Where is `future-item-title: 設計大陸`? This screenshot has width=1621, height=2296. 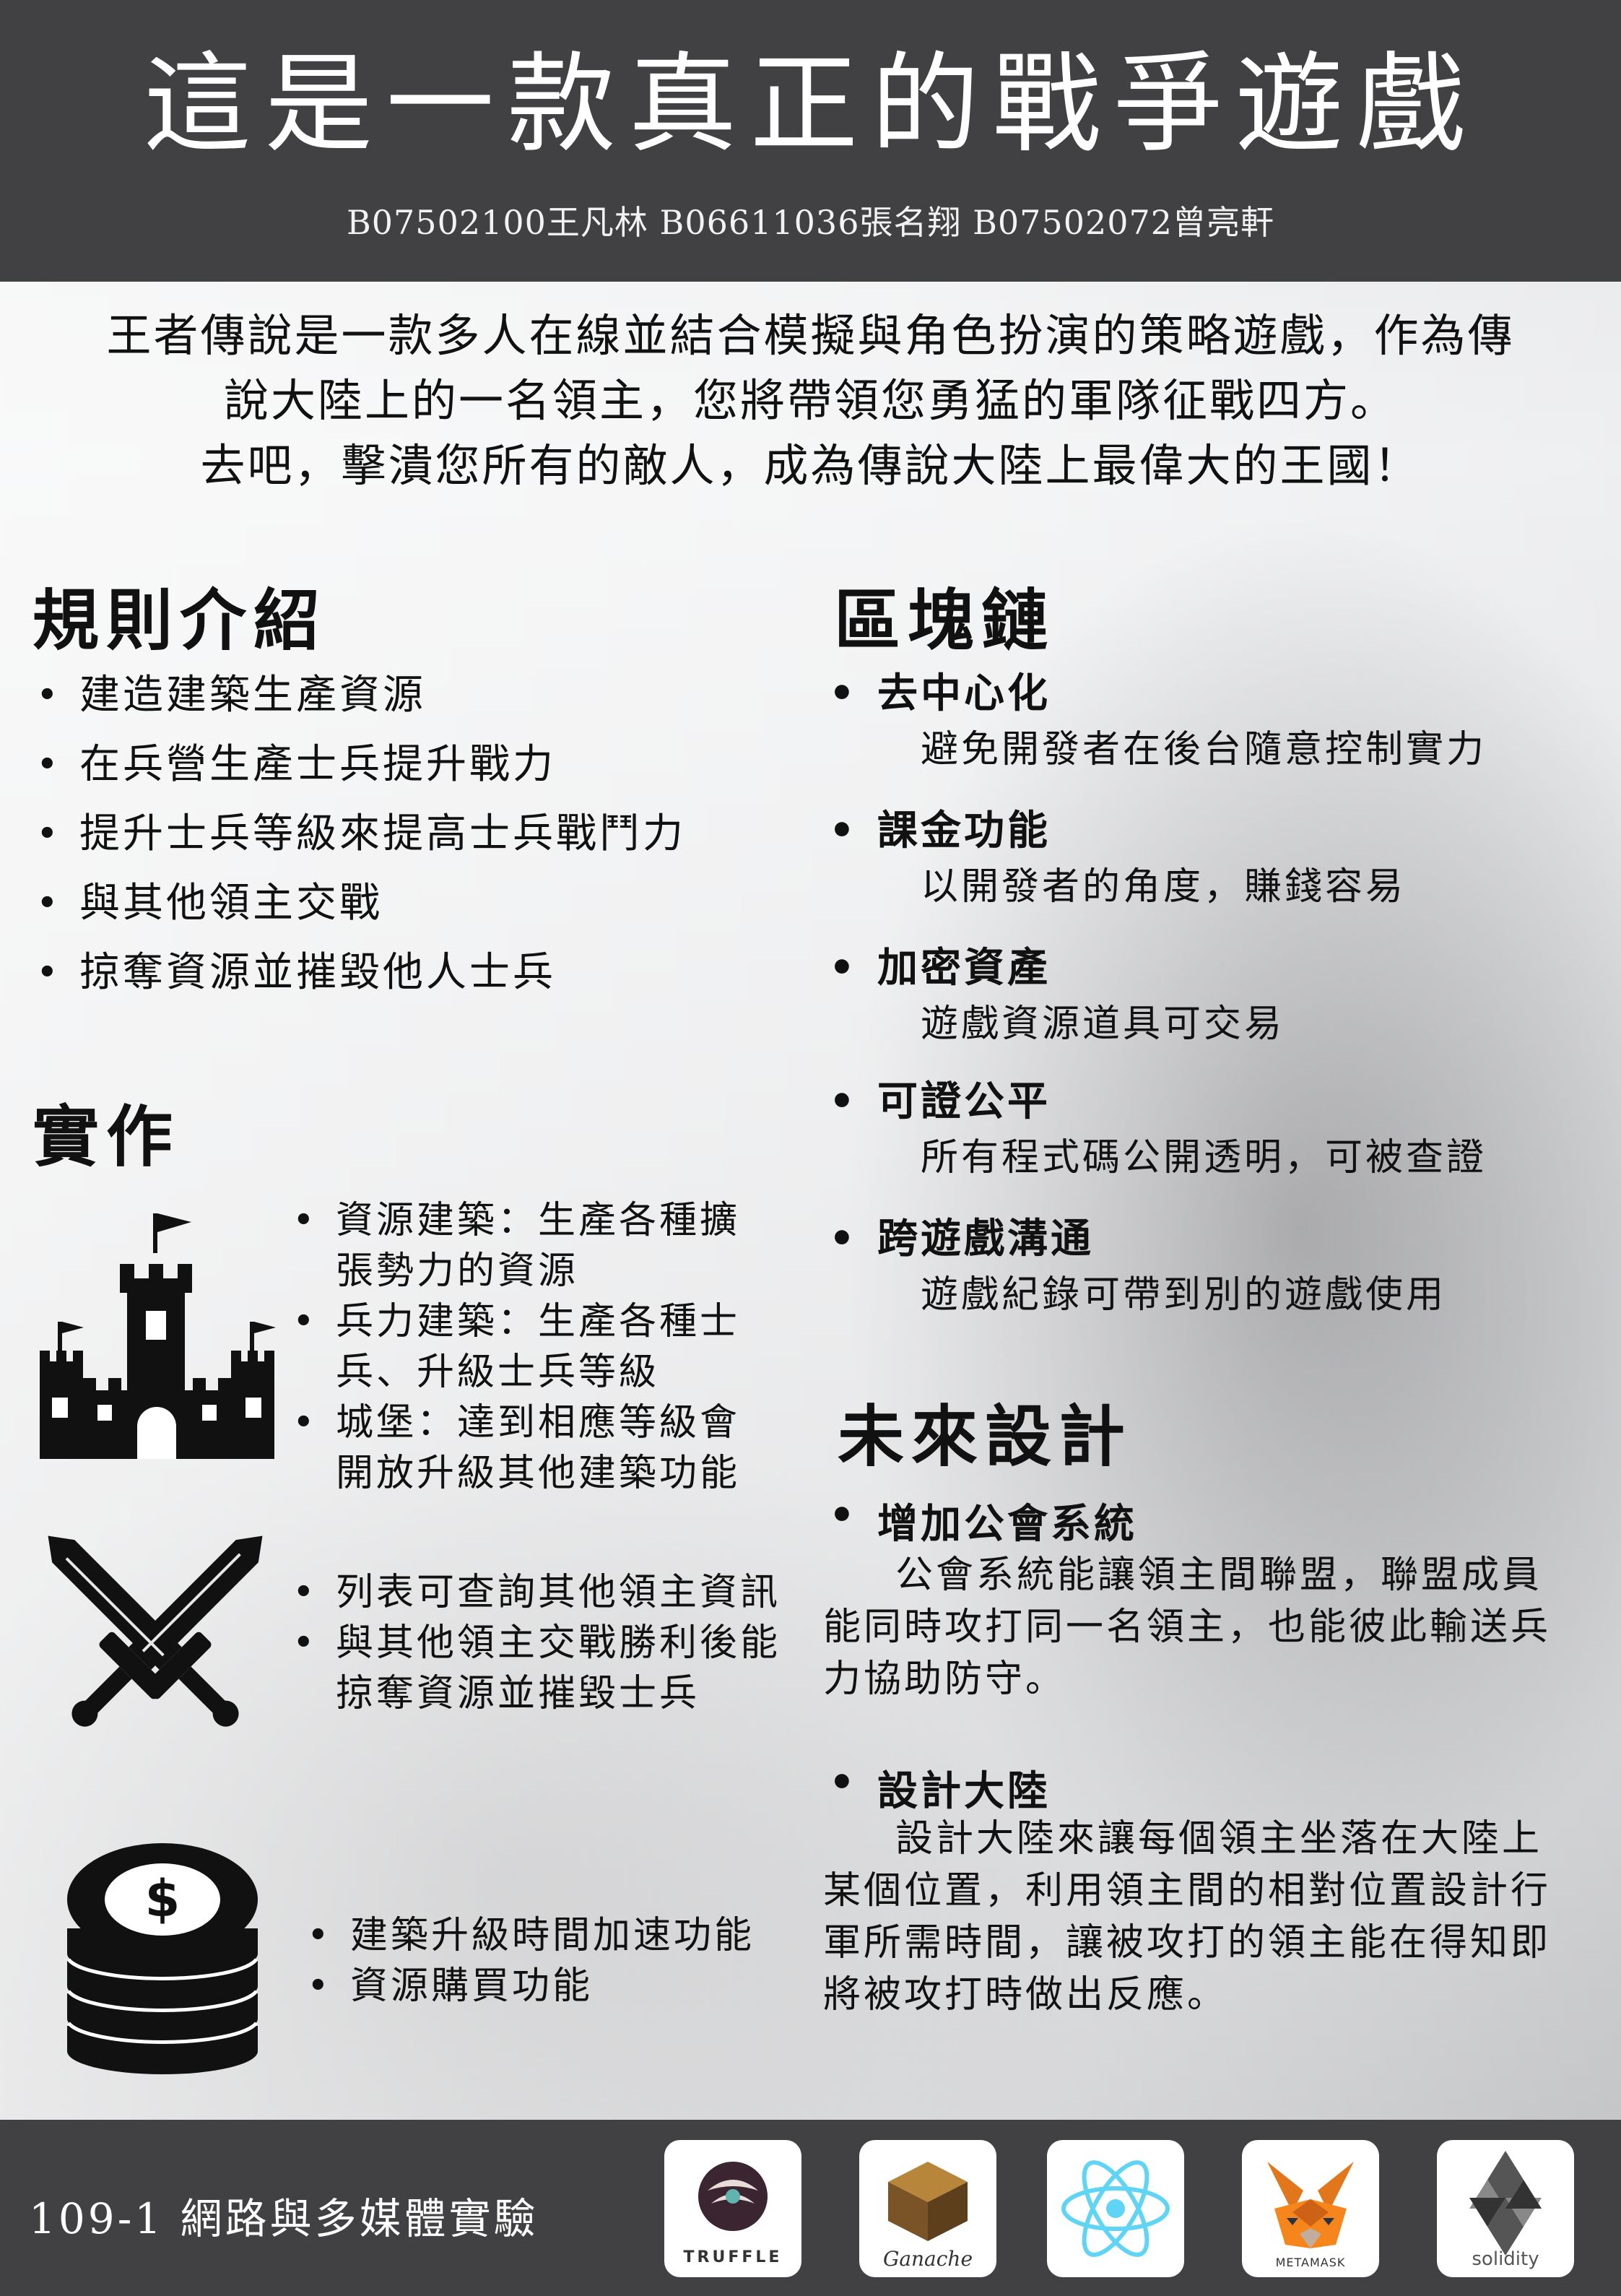
future-item-title: 設計大陸 is located at coordinates (937, 1788).